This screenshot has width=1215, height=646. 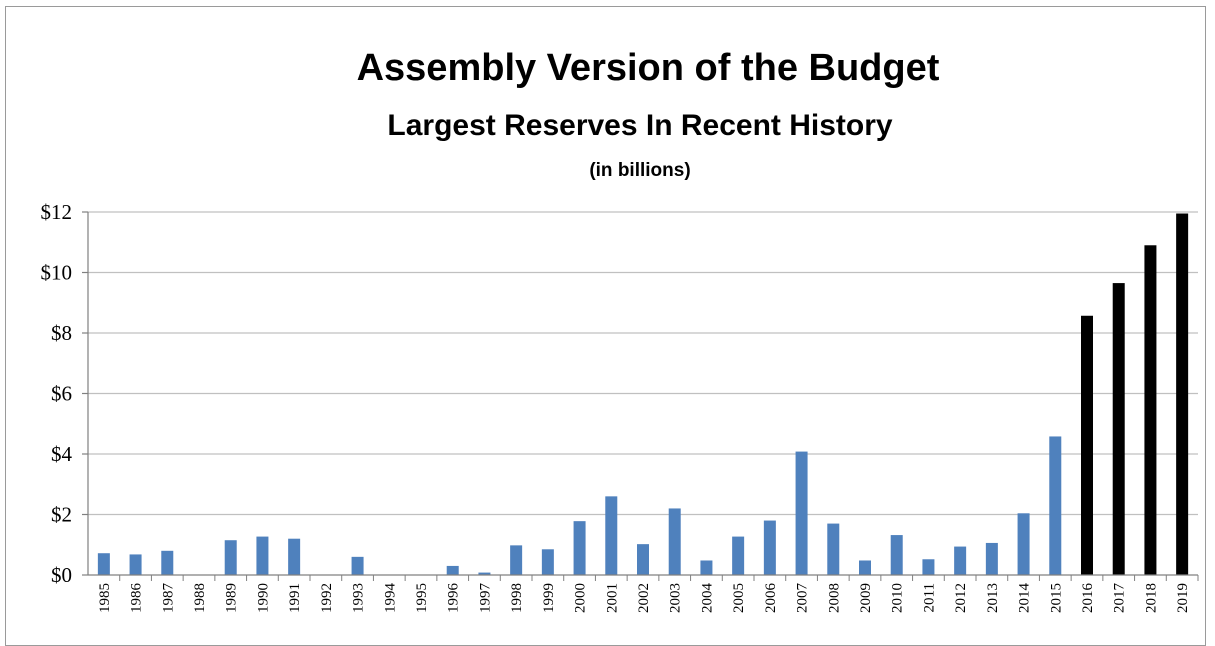 I want to click on y-tick-label: $10, so click(x=57, y=273).